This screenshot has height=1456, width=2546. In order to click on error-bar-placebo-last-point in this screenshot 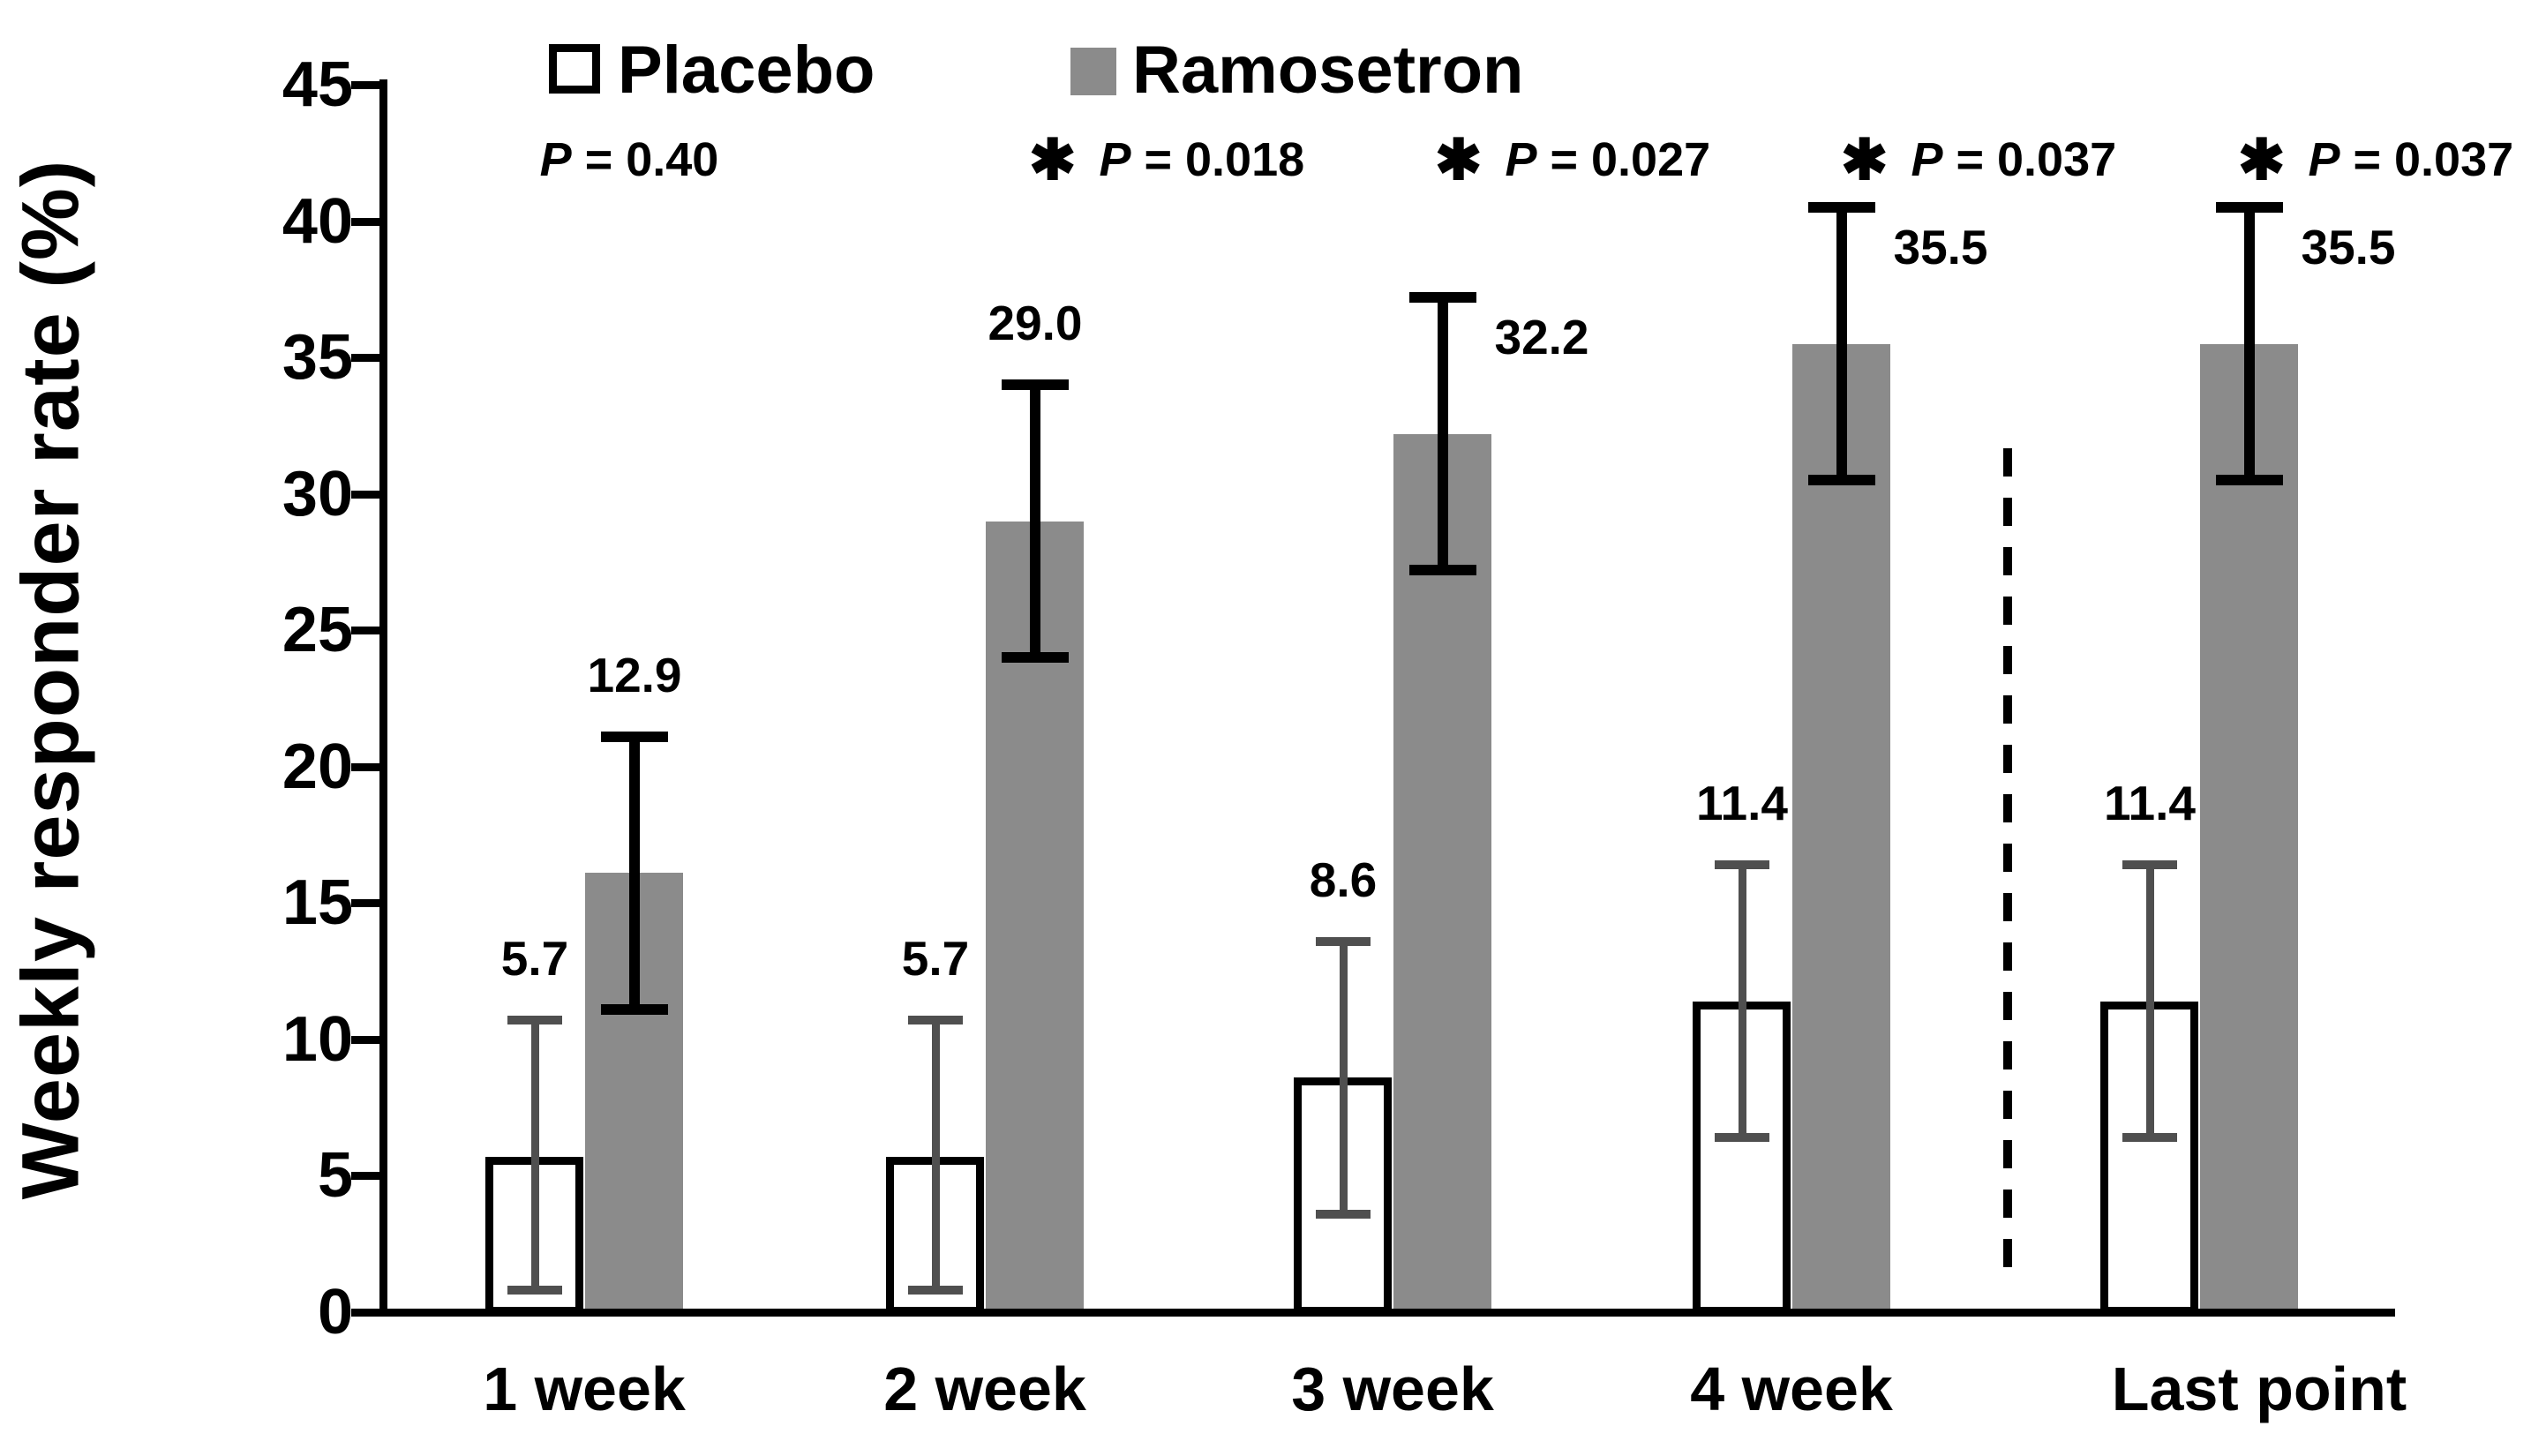, I will do `click(2150, 1001)`.